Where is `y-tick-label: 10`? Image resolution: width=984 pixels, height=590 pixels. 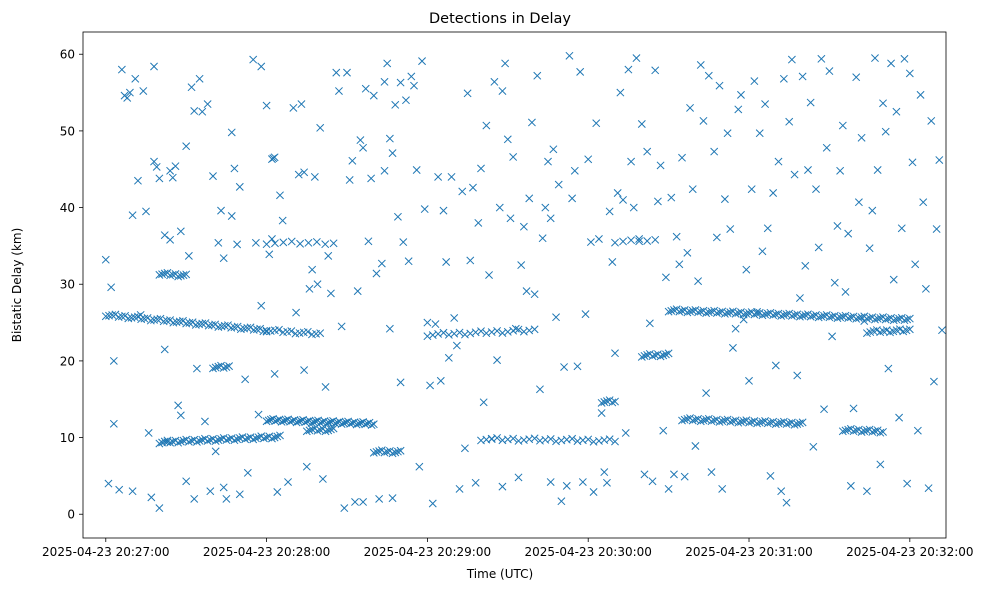
y-tick-label: 10 is located at coordinates (67, 438).